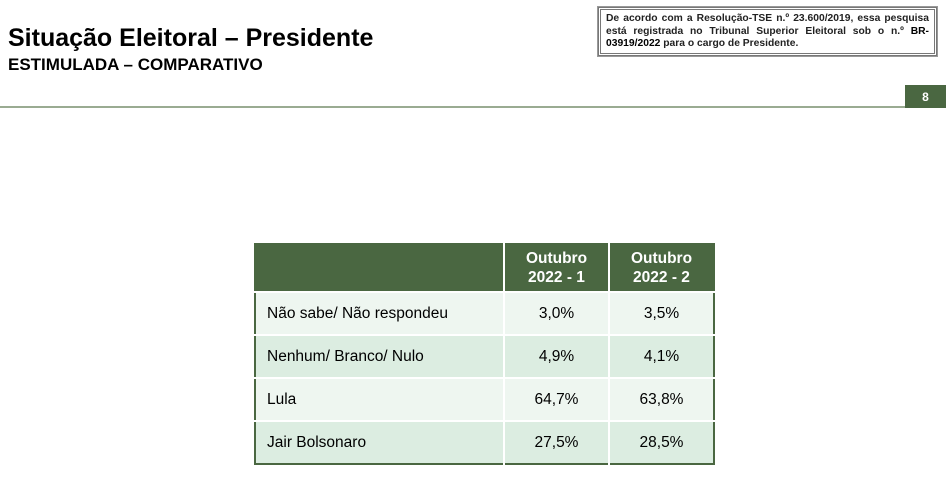 Image resolution: width=946 pixels, height=497 pixels. I want to click on value-cell: 4,9%, so click(556, 356).